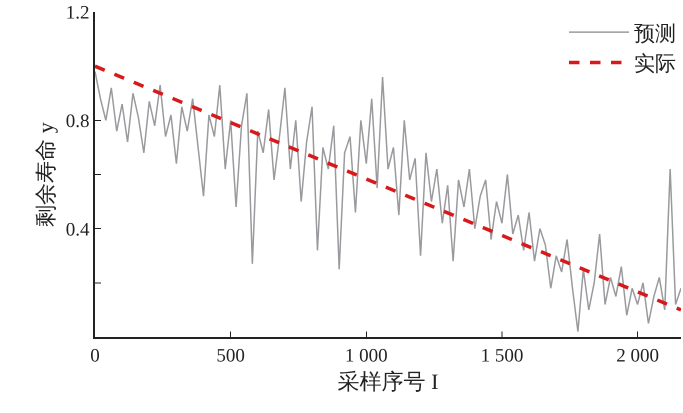  I want to click on y-tick-label: 1.2, so click(78, 13).